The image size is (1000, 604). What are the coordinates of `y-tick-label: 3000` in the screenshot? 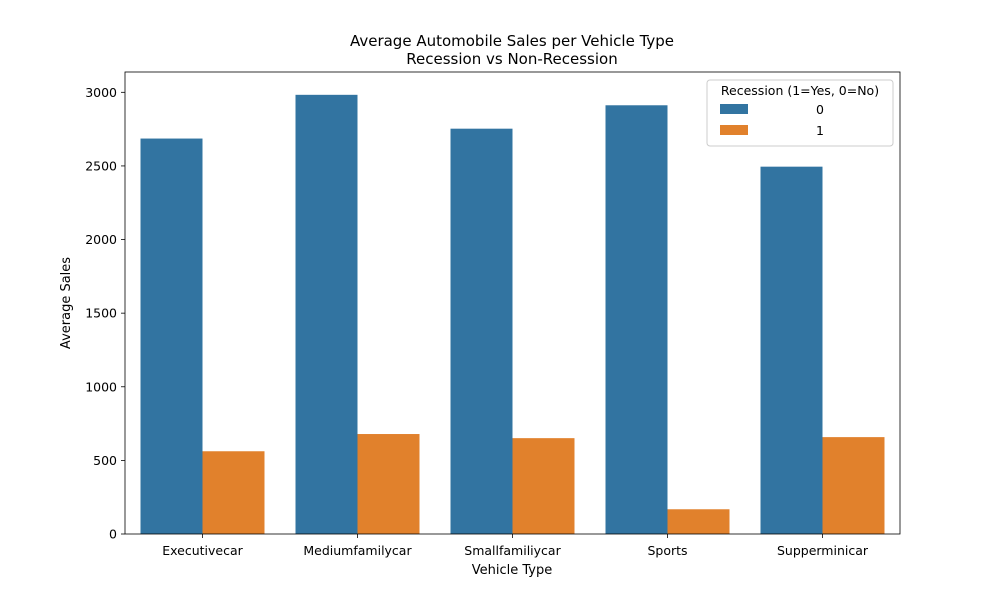 It's located at (101, 92).